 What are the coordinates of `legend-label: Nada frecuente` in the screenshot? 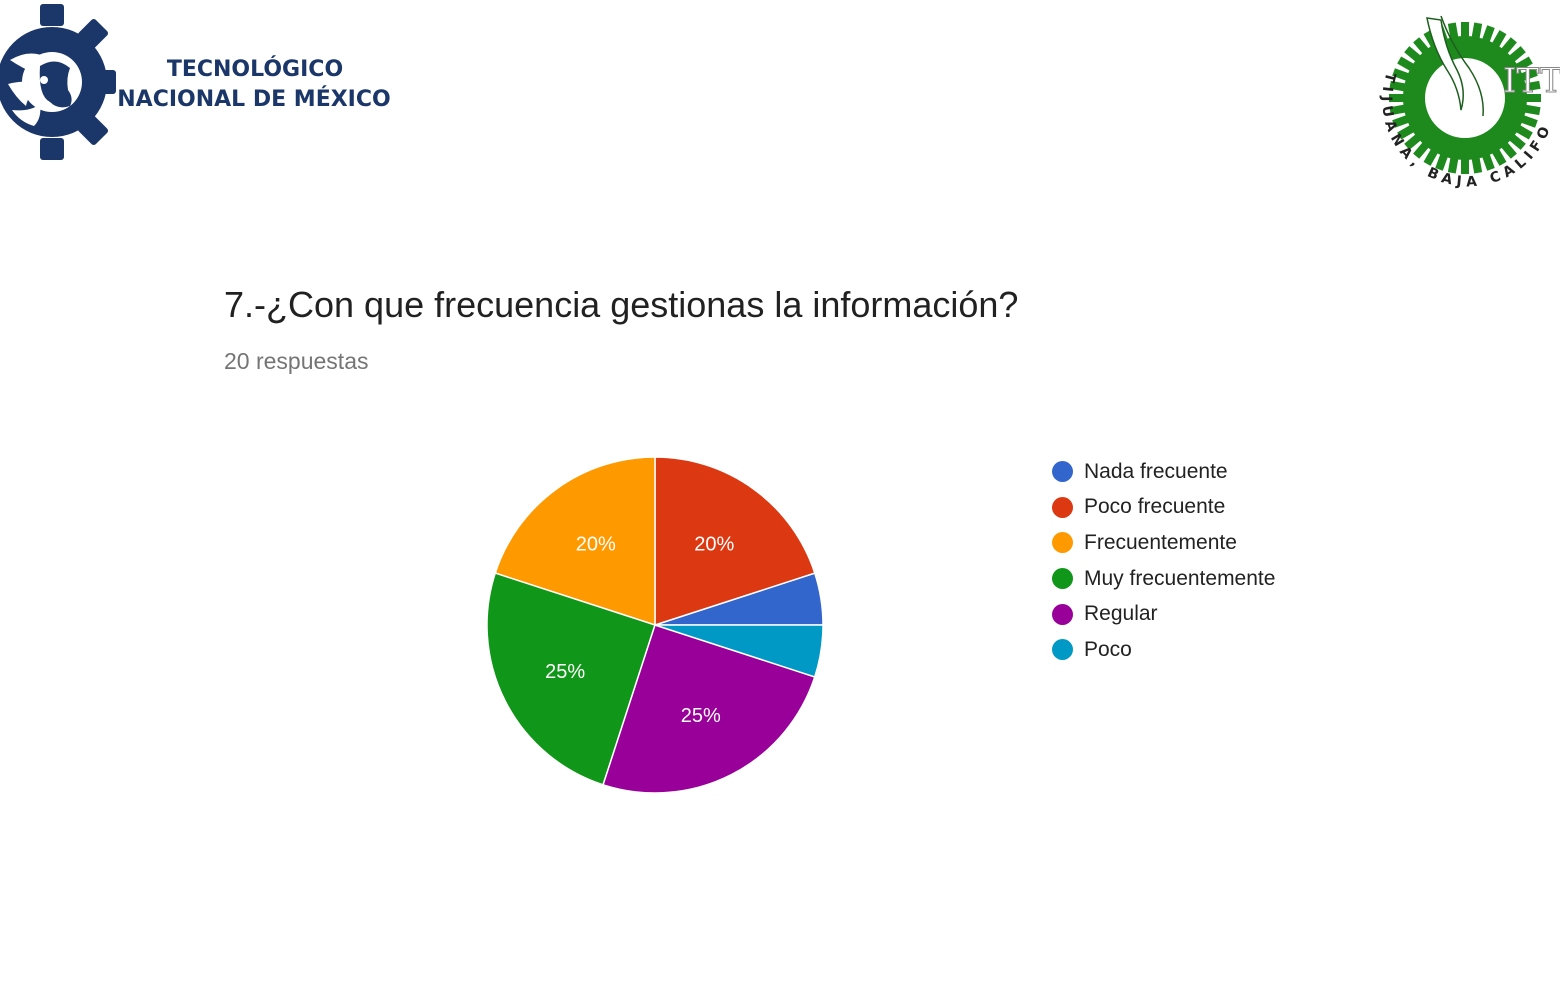 It's located at (1156, 471).